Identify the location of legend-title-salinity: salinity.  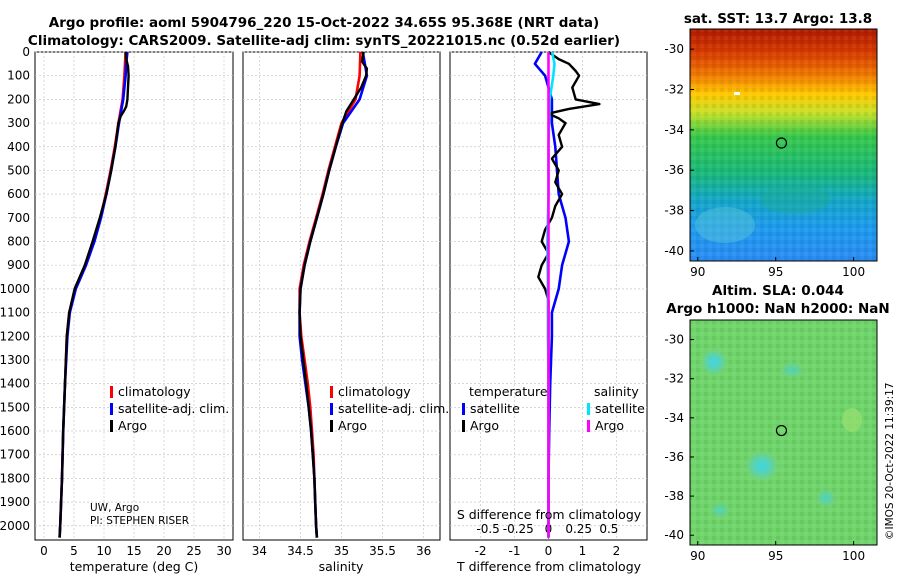
(616, 391).